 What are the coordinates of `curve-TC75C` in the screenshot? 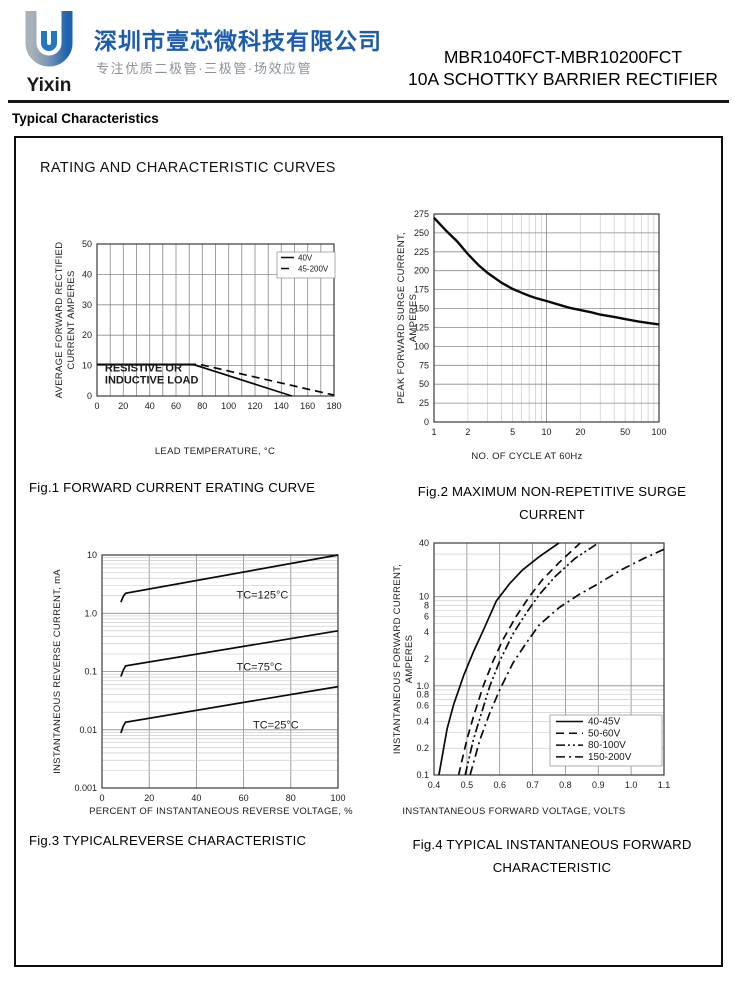 It's located at (229, 653).